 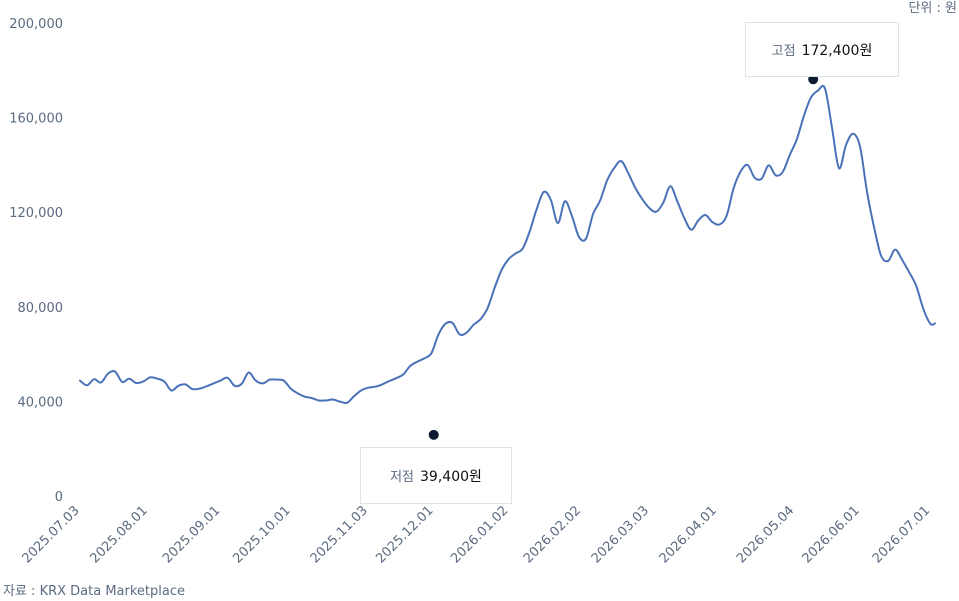 What do you see at coordinates (620, 534) in the screenshot?
I see `x-tick-label: 2026.03.03` at bounding box center [620, 534].